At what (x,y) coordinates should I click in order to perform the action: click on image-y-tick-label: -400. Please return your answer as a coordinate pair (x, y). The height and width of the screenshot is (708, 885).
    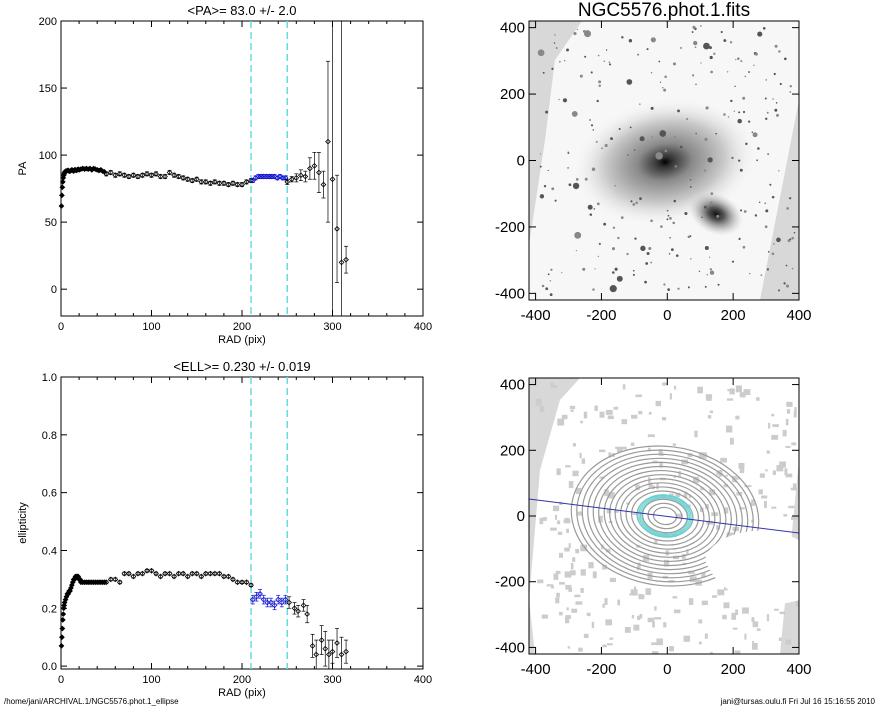
    Looking at the image, I should click on (510, 647).